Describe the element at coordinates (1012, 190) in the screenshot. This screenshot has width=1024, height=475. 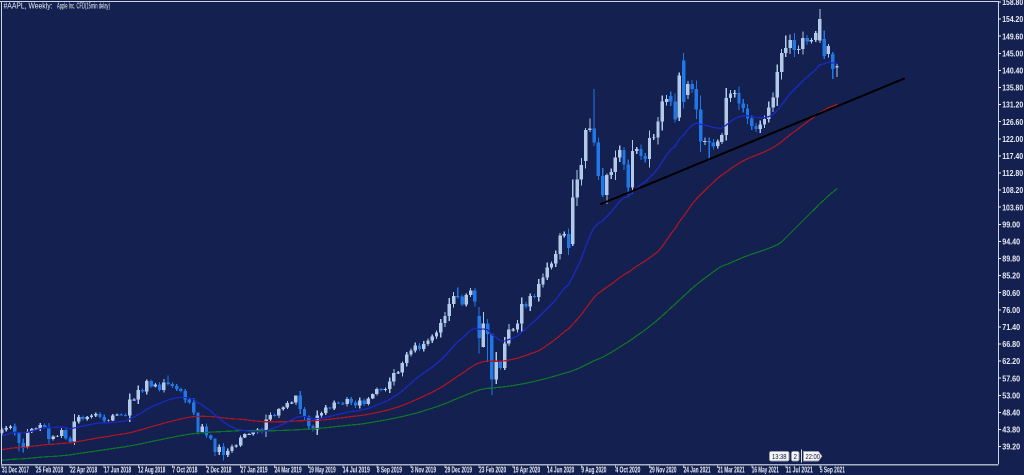
I see `svg-text: 108.20` at that location.